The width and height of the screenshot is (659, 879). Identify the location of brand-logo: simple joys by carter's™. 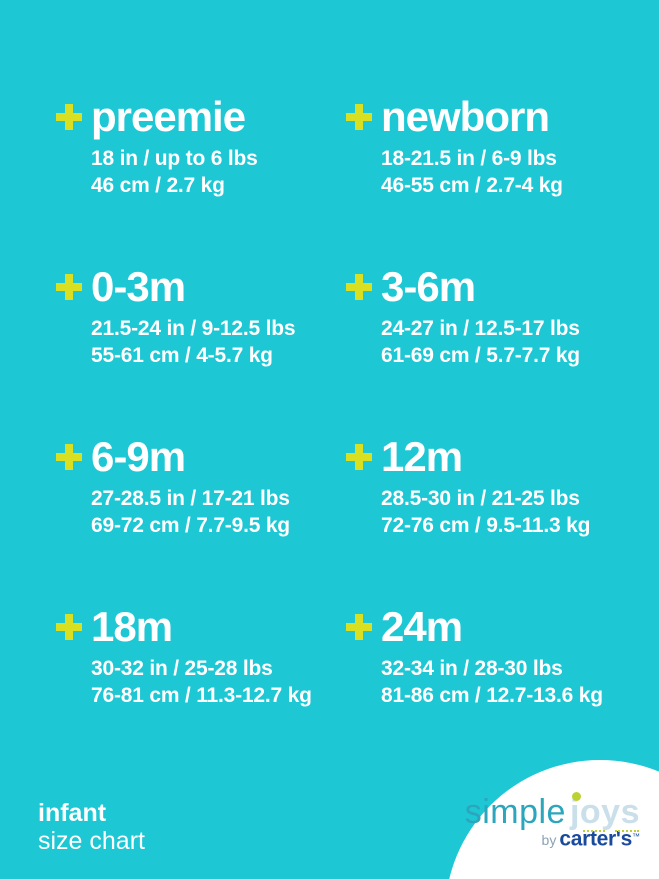
(549, 822).